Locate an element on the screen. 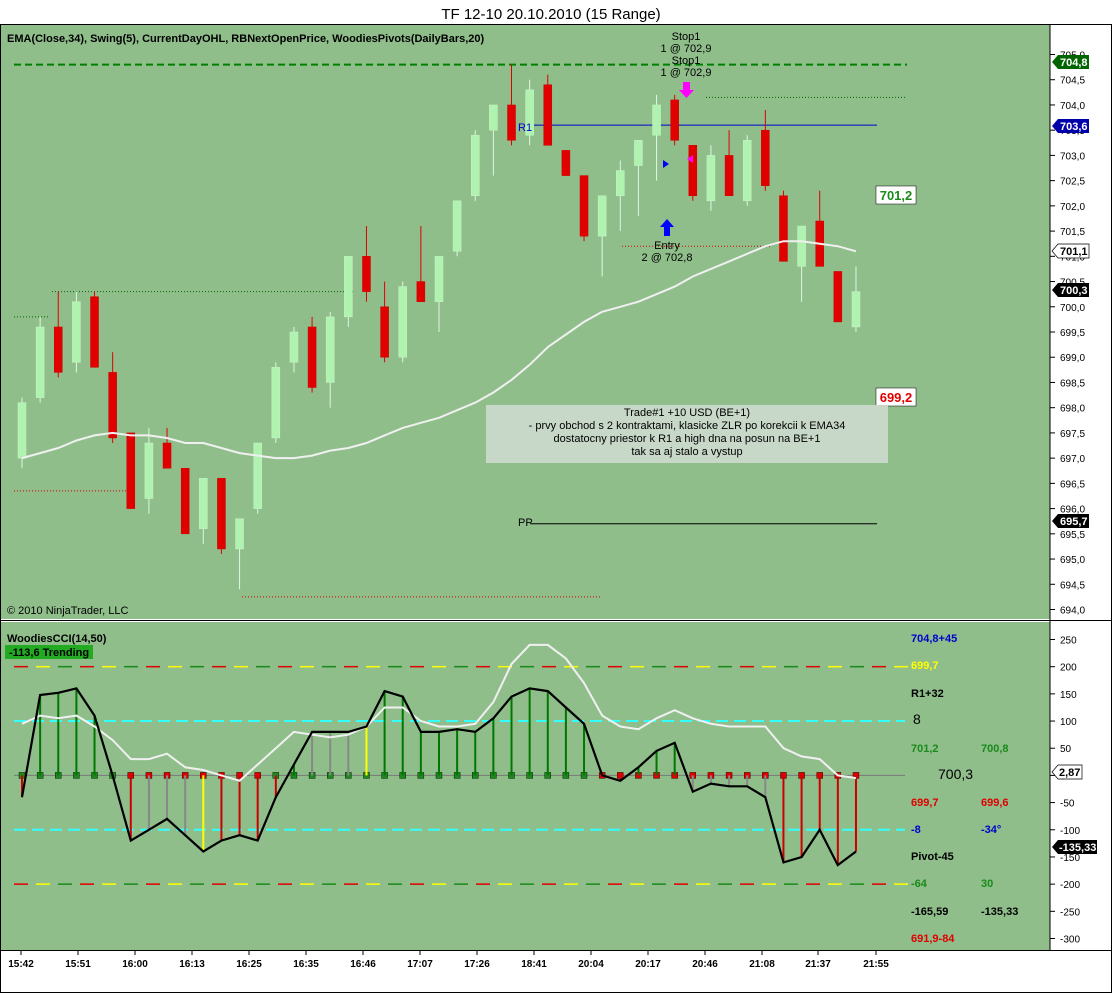 This screenshot has height=999, width=1112. time-axis-tick: 18:41 is located at coordinates (534, 964).